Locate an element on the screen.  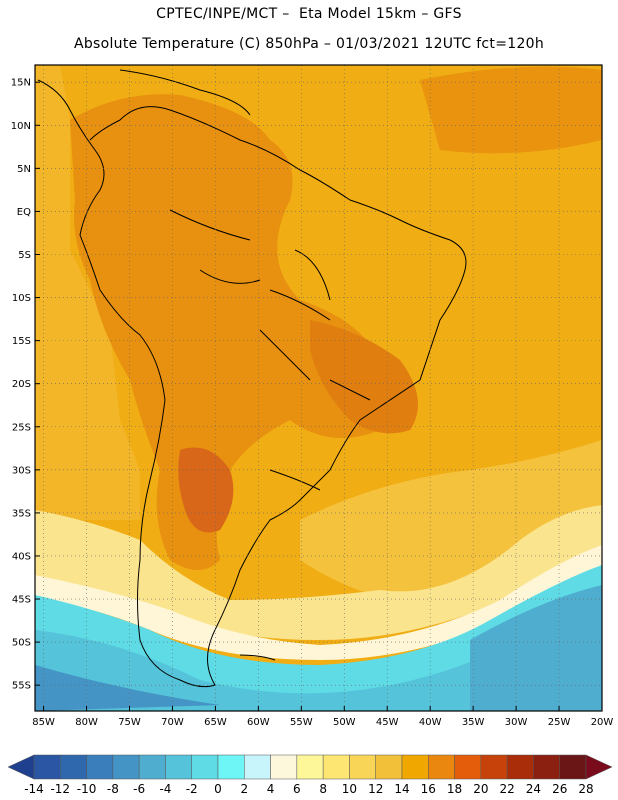
field-cream-band is located at coordinates (318, 602).